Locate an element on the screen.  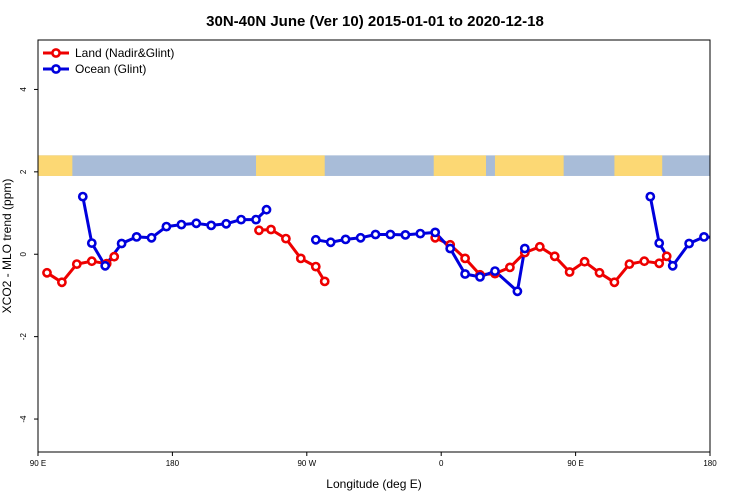
world-map-strip is located at coordinates (374, 165).